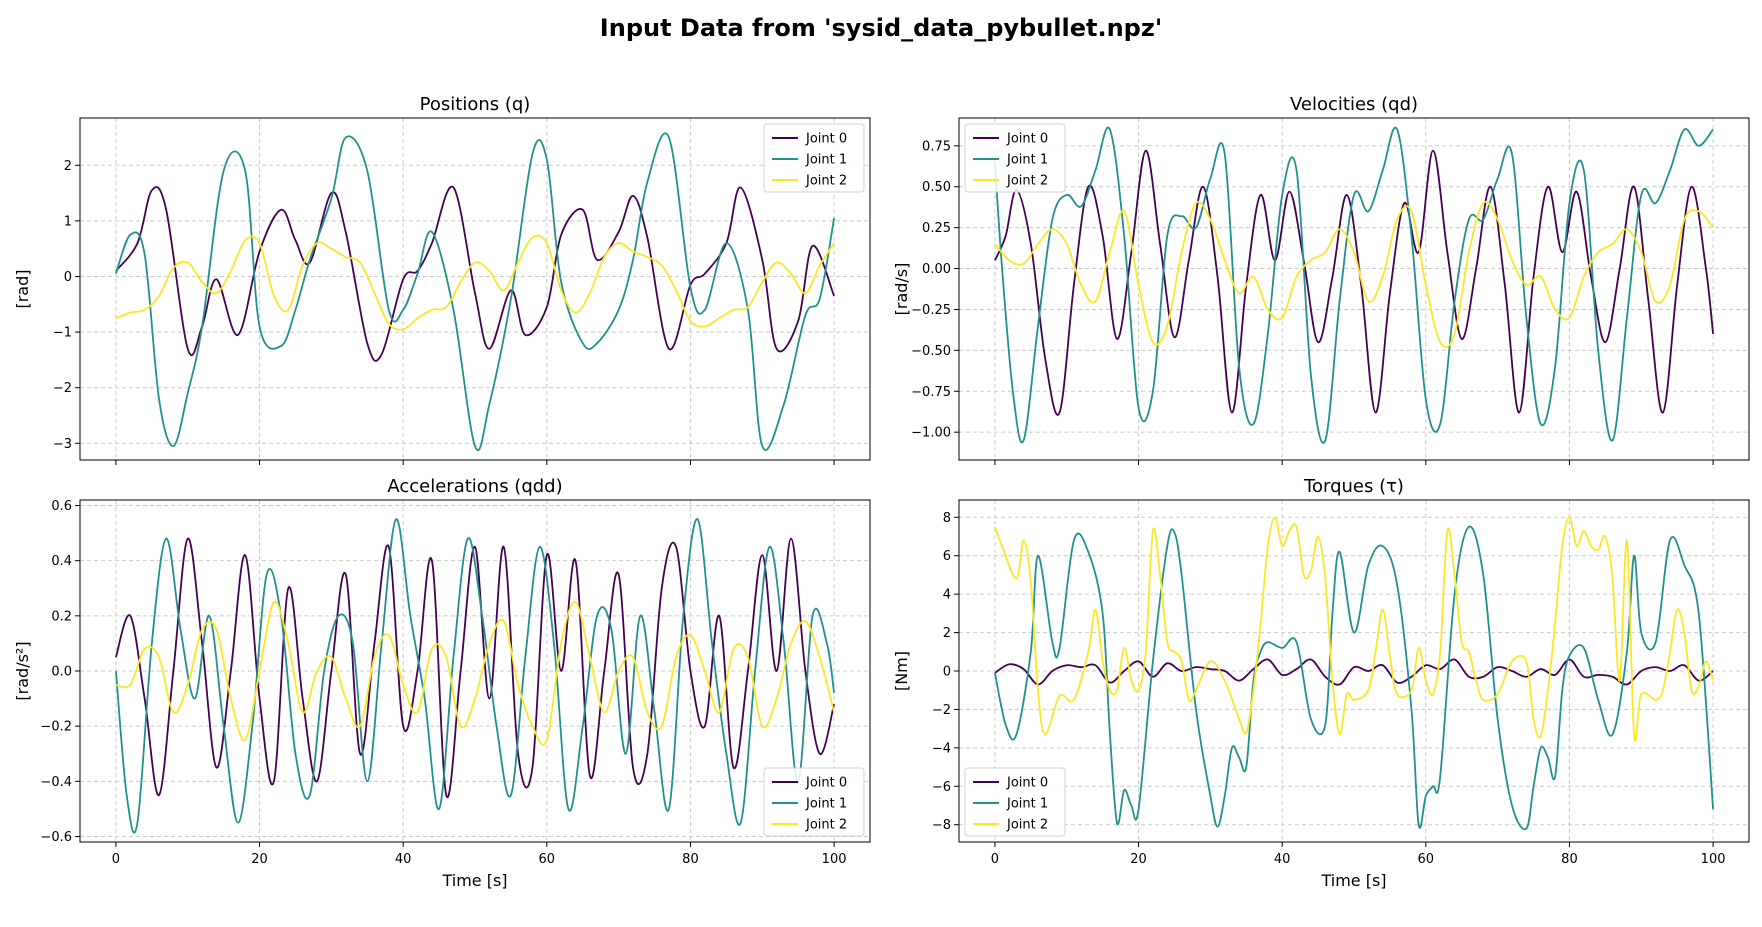  What do you see at coordinates (941, 748) in the screenshot?
I see `y-tick-label: −4` at bounding box center [941, 748].